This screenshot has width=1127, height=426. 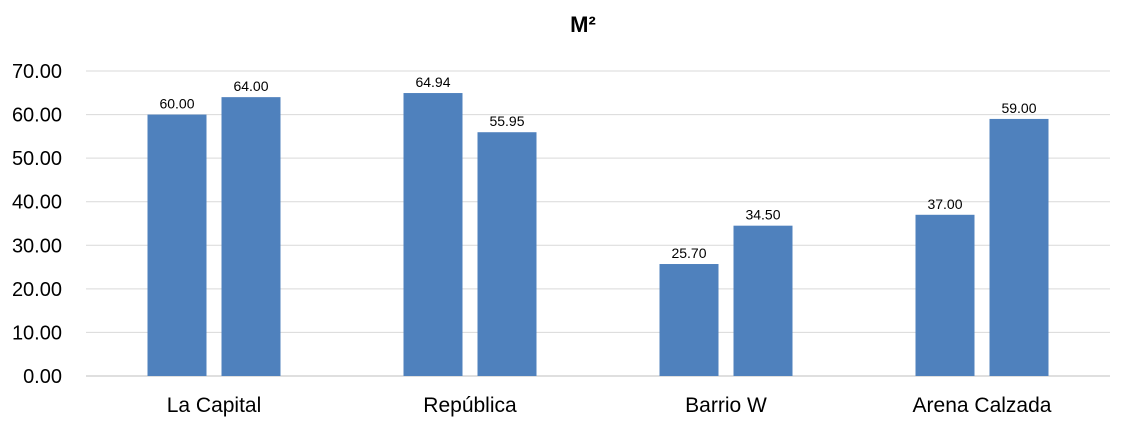 I want to click on y-tick-label: 60.00, so click(x=37, y=116).